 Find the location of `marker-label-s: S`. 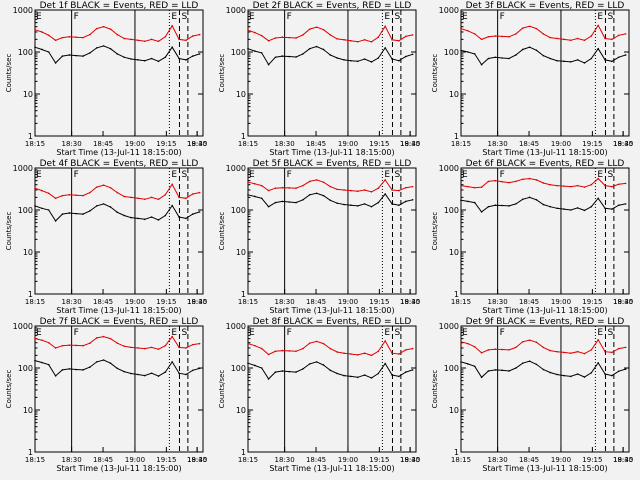

marker-label-s: S is located at coordinates (610, 17).